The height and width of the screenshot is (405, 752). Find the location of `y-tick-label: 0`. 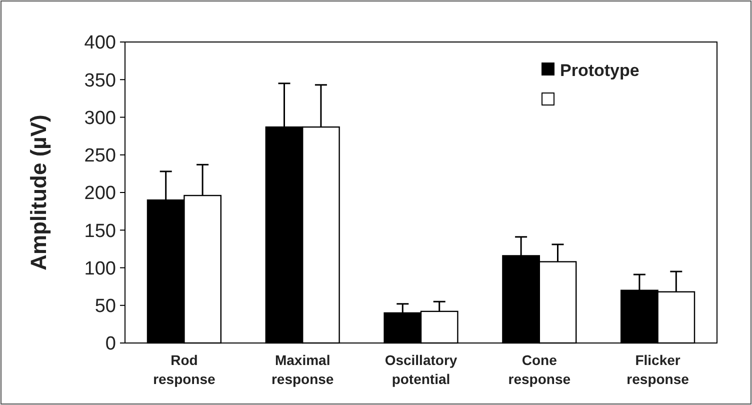

y-tick-label: 0 is located at coordinates (110, 344).